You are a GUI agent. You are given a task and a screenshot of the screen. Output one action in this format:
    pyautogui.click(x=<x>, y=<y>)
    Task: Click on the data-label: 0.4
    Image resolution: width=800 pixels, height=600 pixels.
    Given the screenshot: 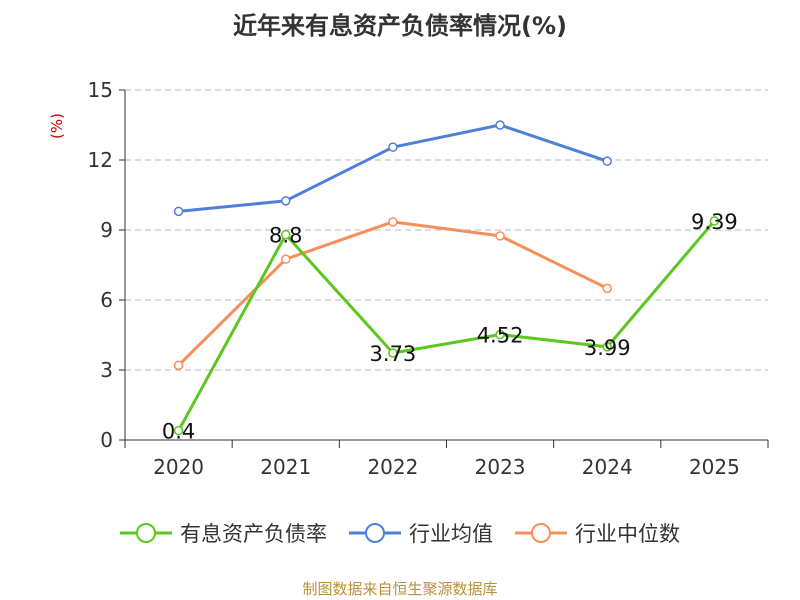 What is the action you would take?
    pyautogui.click(x=178, y=432)
    